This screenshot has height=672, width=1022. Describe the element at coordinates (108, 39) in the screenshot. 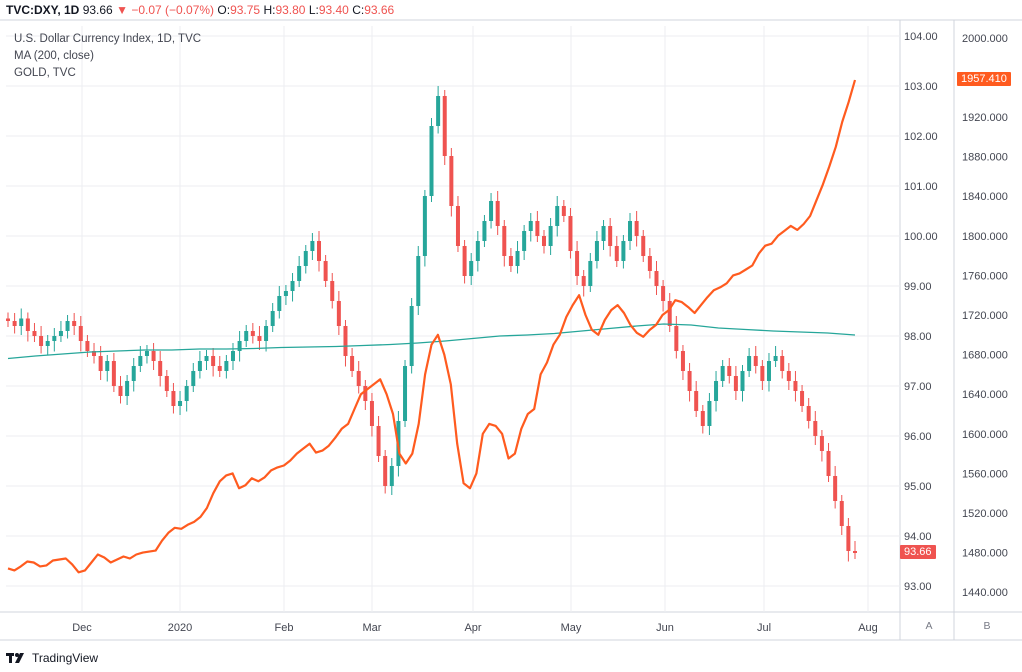

I see `legend-dxy: U.S. Dollar Currency Index, 1D, TVC` at that location.